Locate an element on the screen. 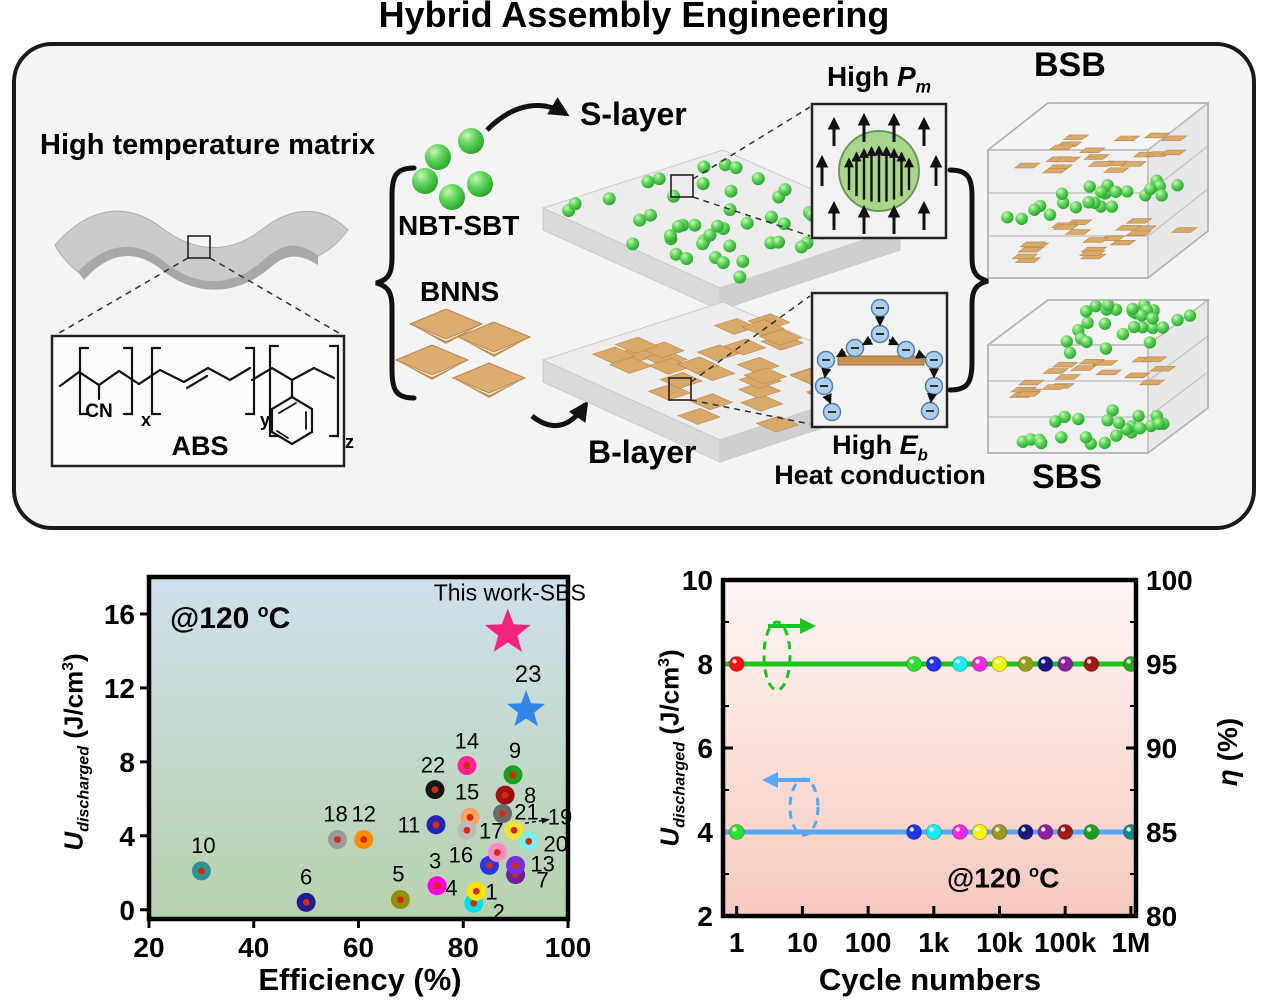 This screenshot has height=1006, width=1268. figure-title: Hybrid Assembly Engineering is located at coordinates (634, 17).